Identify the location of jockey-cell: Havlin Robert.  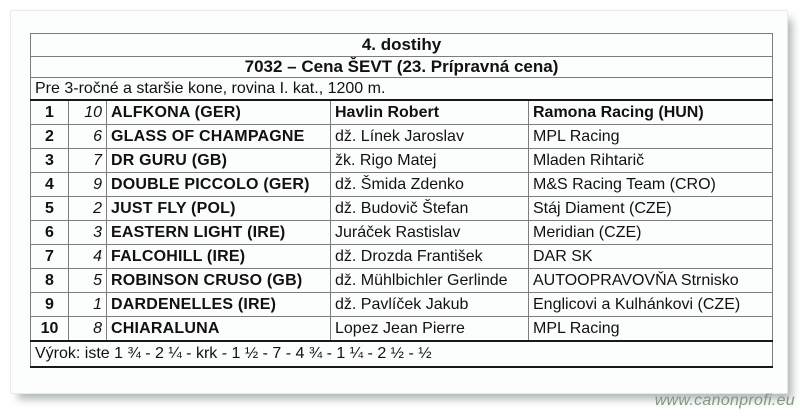
(429, 112).